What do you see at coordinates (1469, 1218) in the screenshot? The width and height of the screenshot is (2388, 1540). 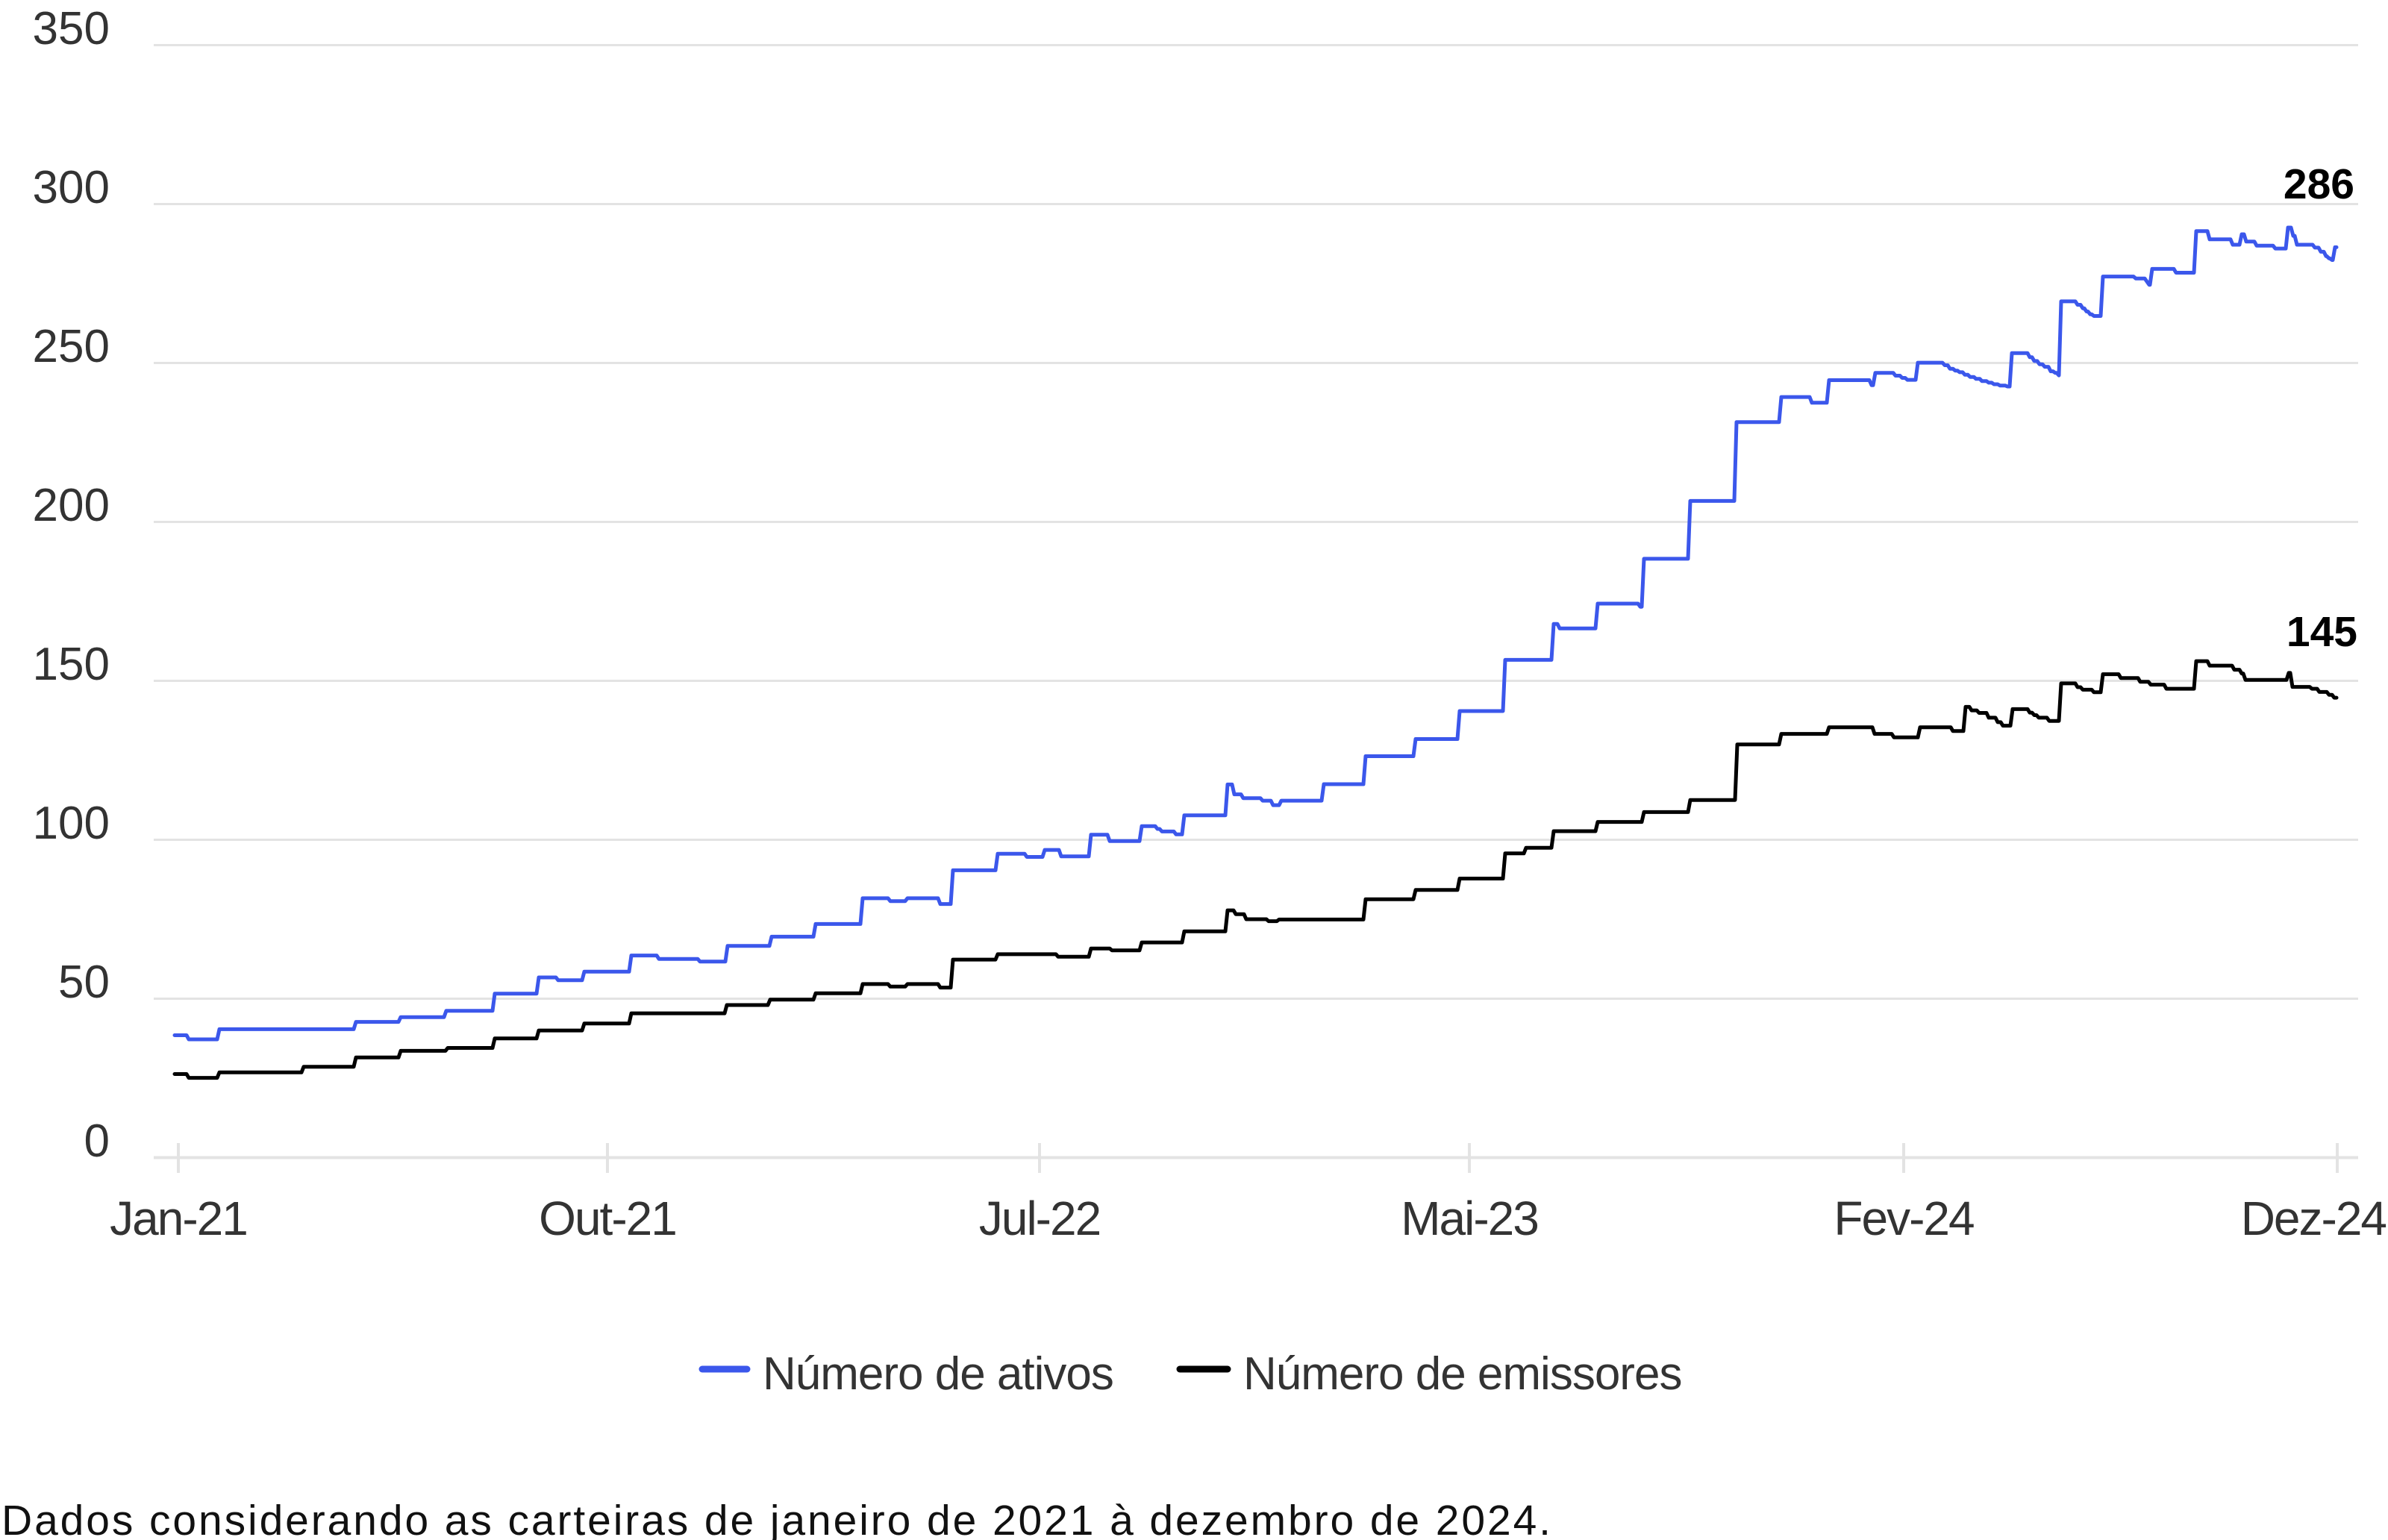 I see `svg-text: Mai-23` at bounding box center [1469, 1218].